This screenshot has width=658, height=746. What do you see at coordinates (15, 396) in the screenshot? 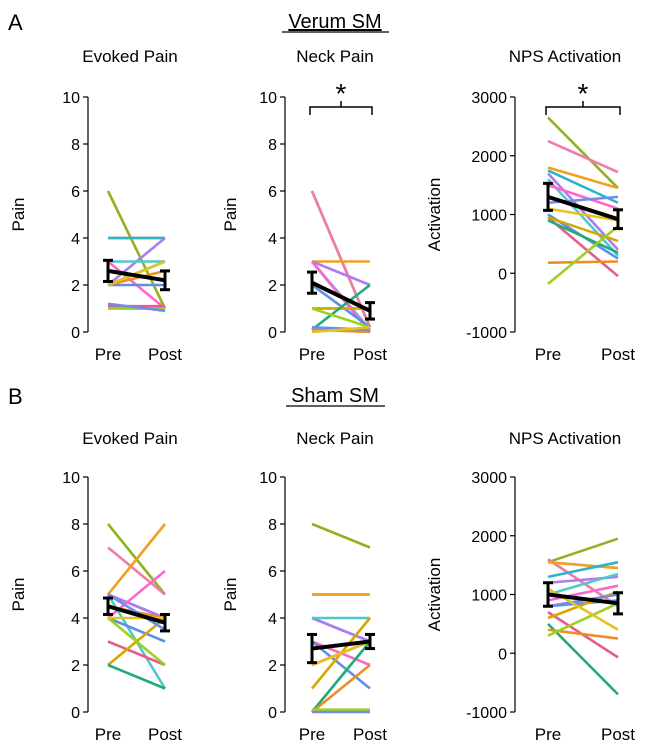
I see `panel-letter-b: B` at bounding box center [15, 396].